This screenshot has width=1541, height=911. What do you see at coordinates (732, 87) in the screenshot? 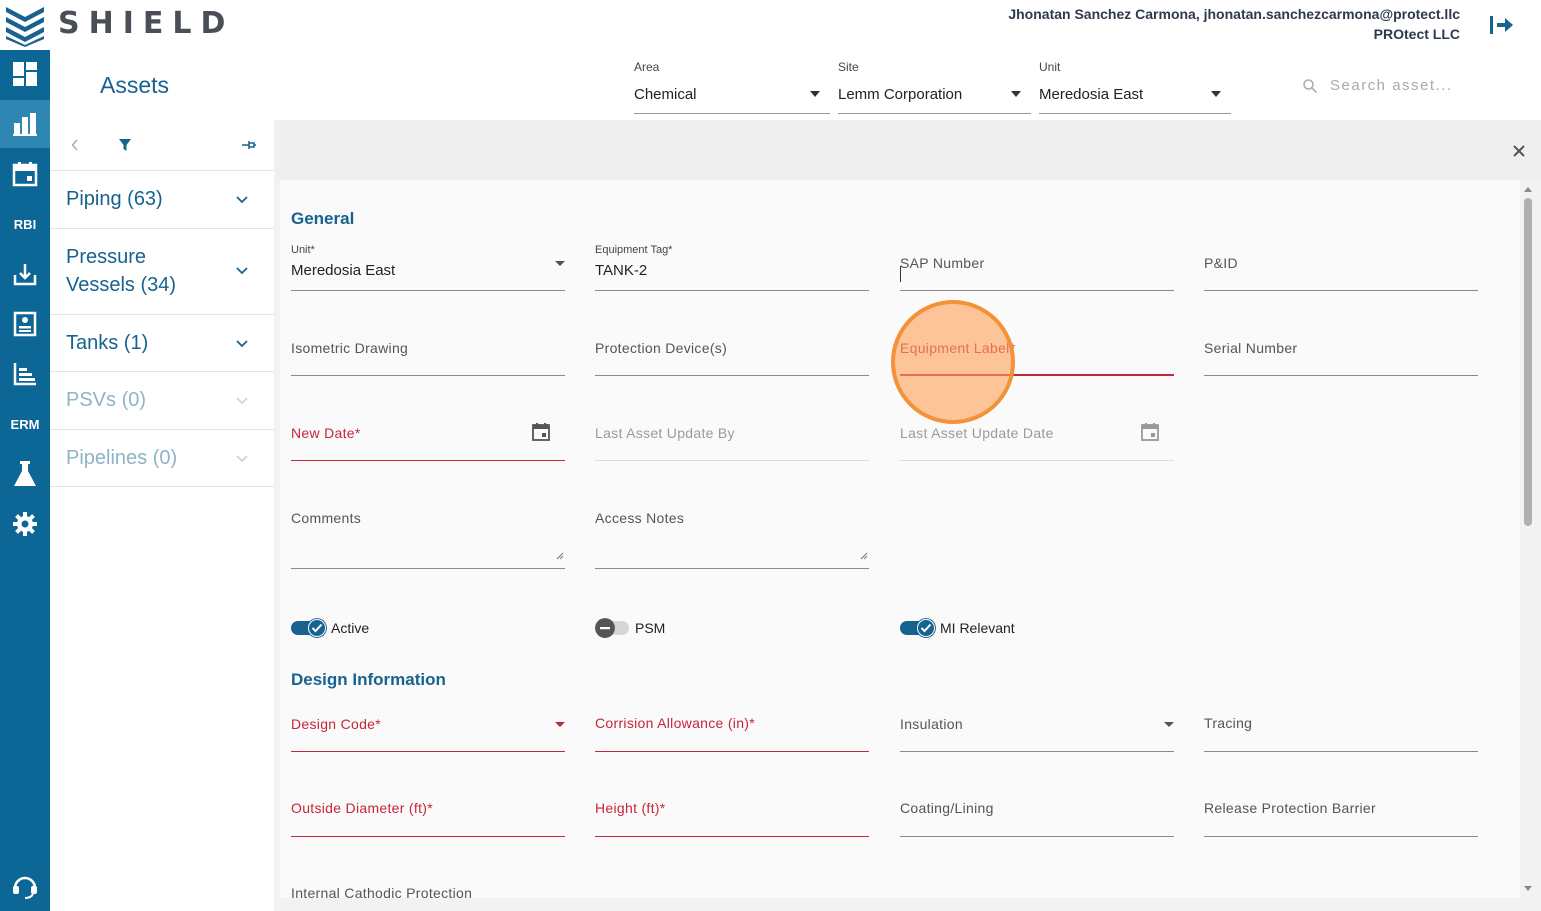
I see `area-select: Area Chemical` at bounding box center [732, 87].